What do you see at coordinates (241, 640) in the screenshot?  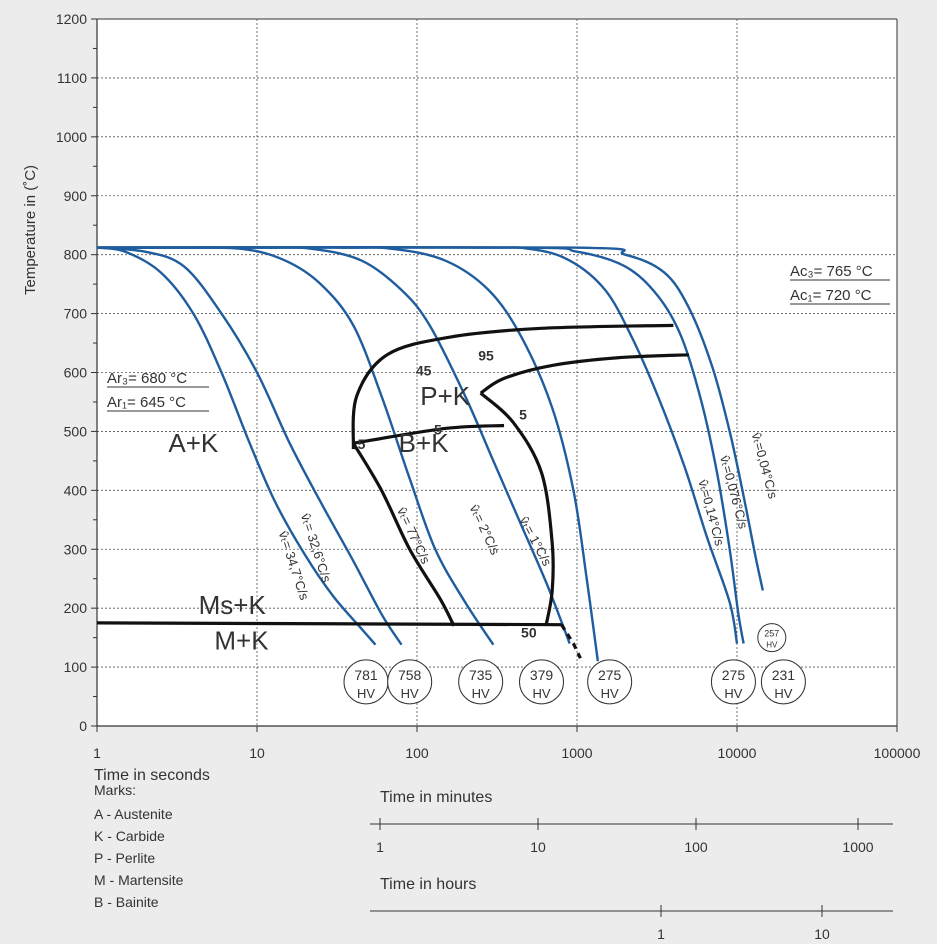 I see `phase-label: M+K` at bounding box center [241, 640].